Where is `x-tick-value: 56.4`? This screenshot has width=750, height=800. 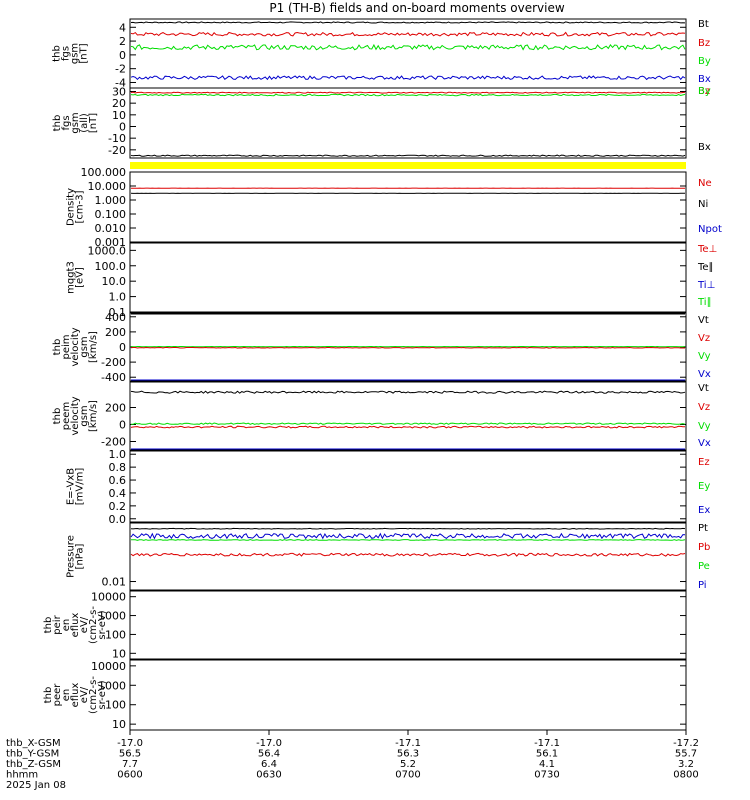
x-tick-value: 56.4 is located at coordinates (269, 754).